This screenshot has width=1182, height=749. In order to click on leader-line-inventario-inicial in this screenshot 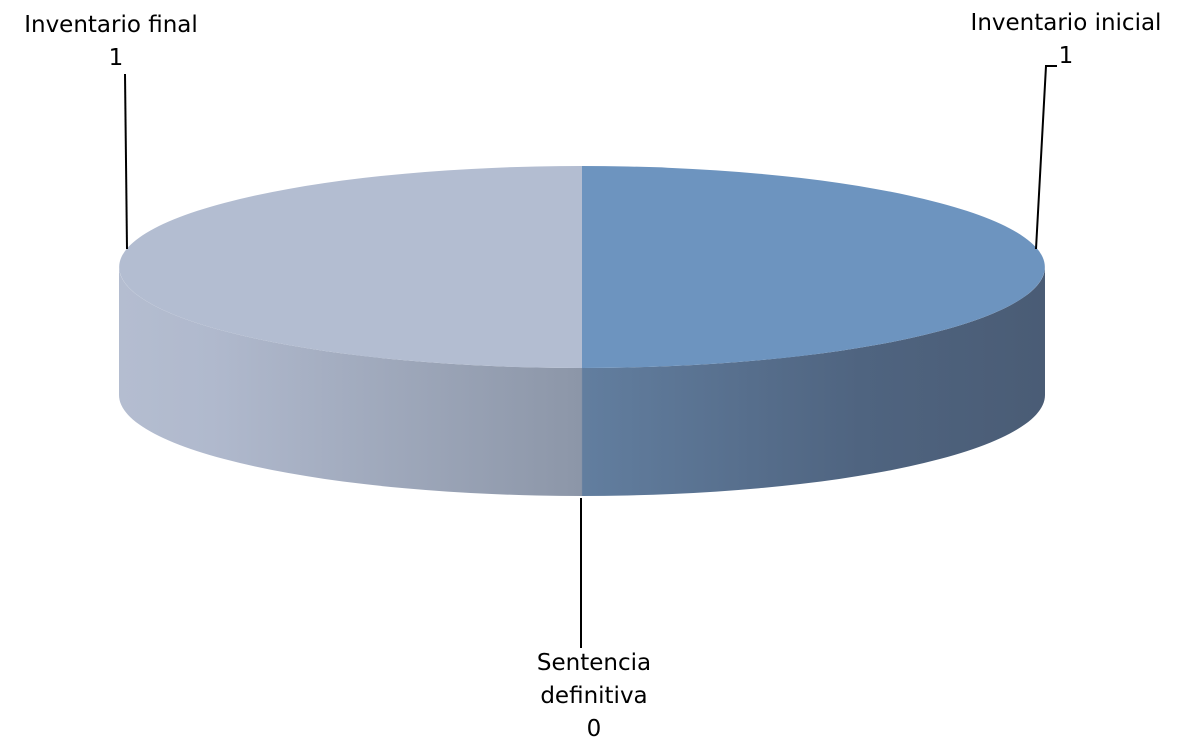, I will do `click(1046, 157)`.